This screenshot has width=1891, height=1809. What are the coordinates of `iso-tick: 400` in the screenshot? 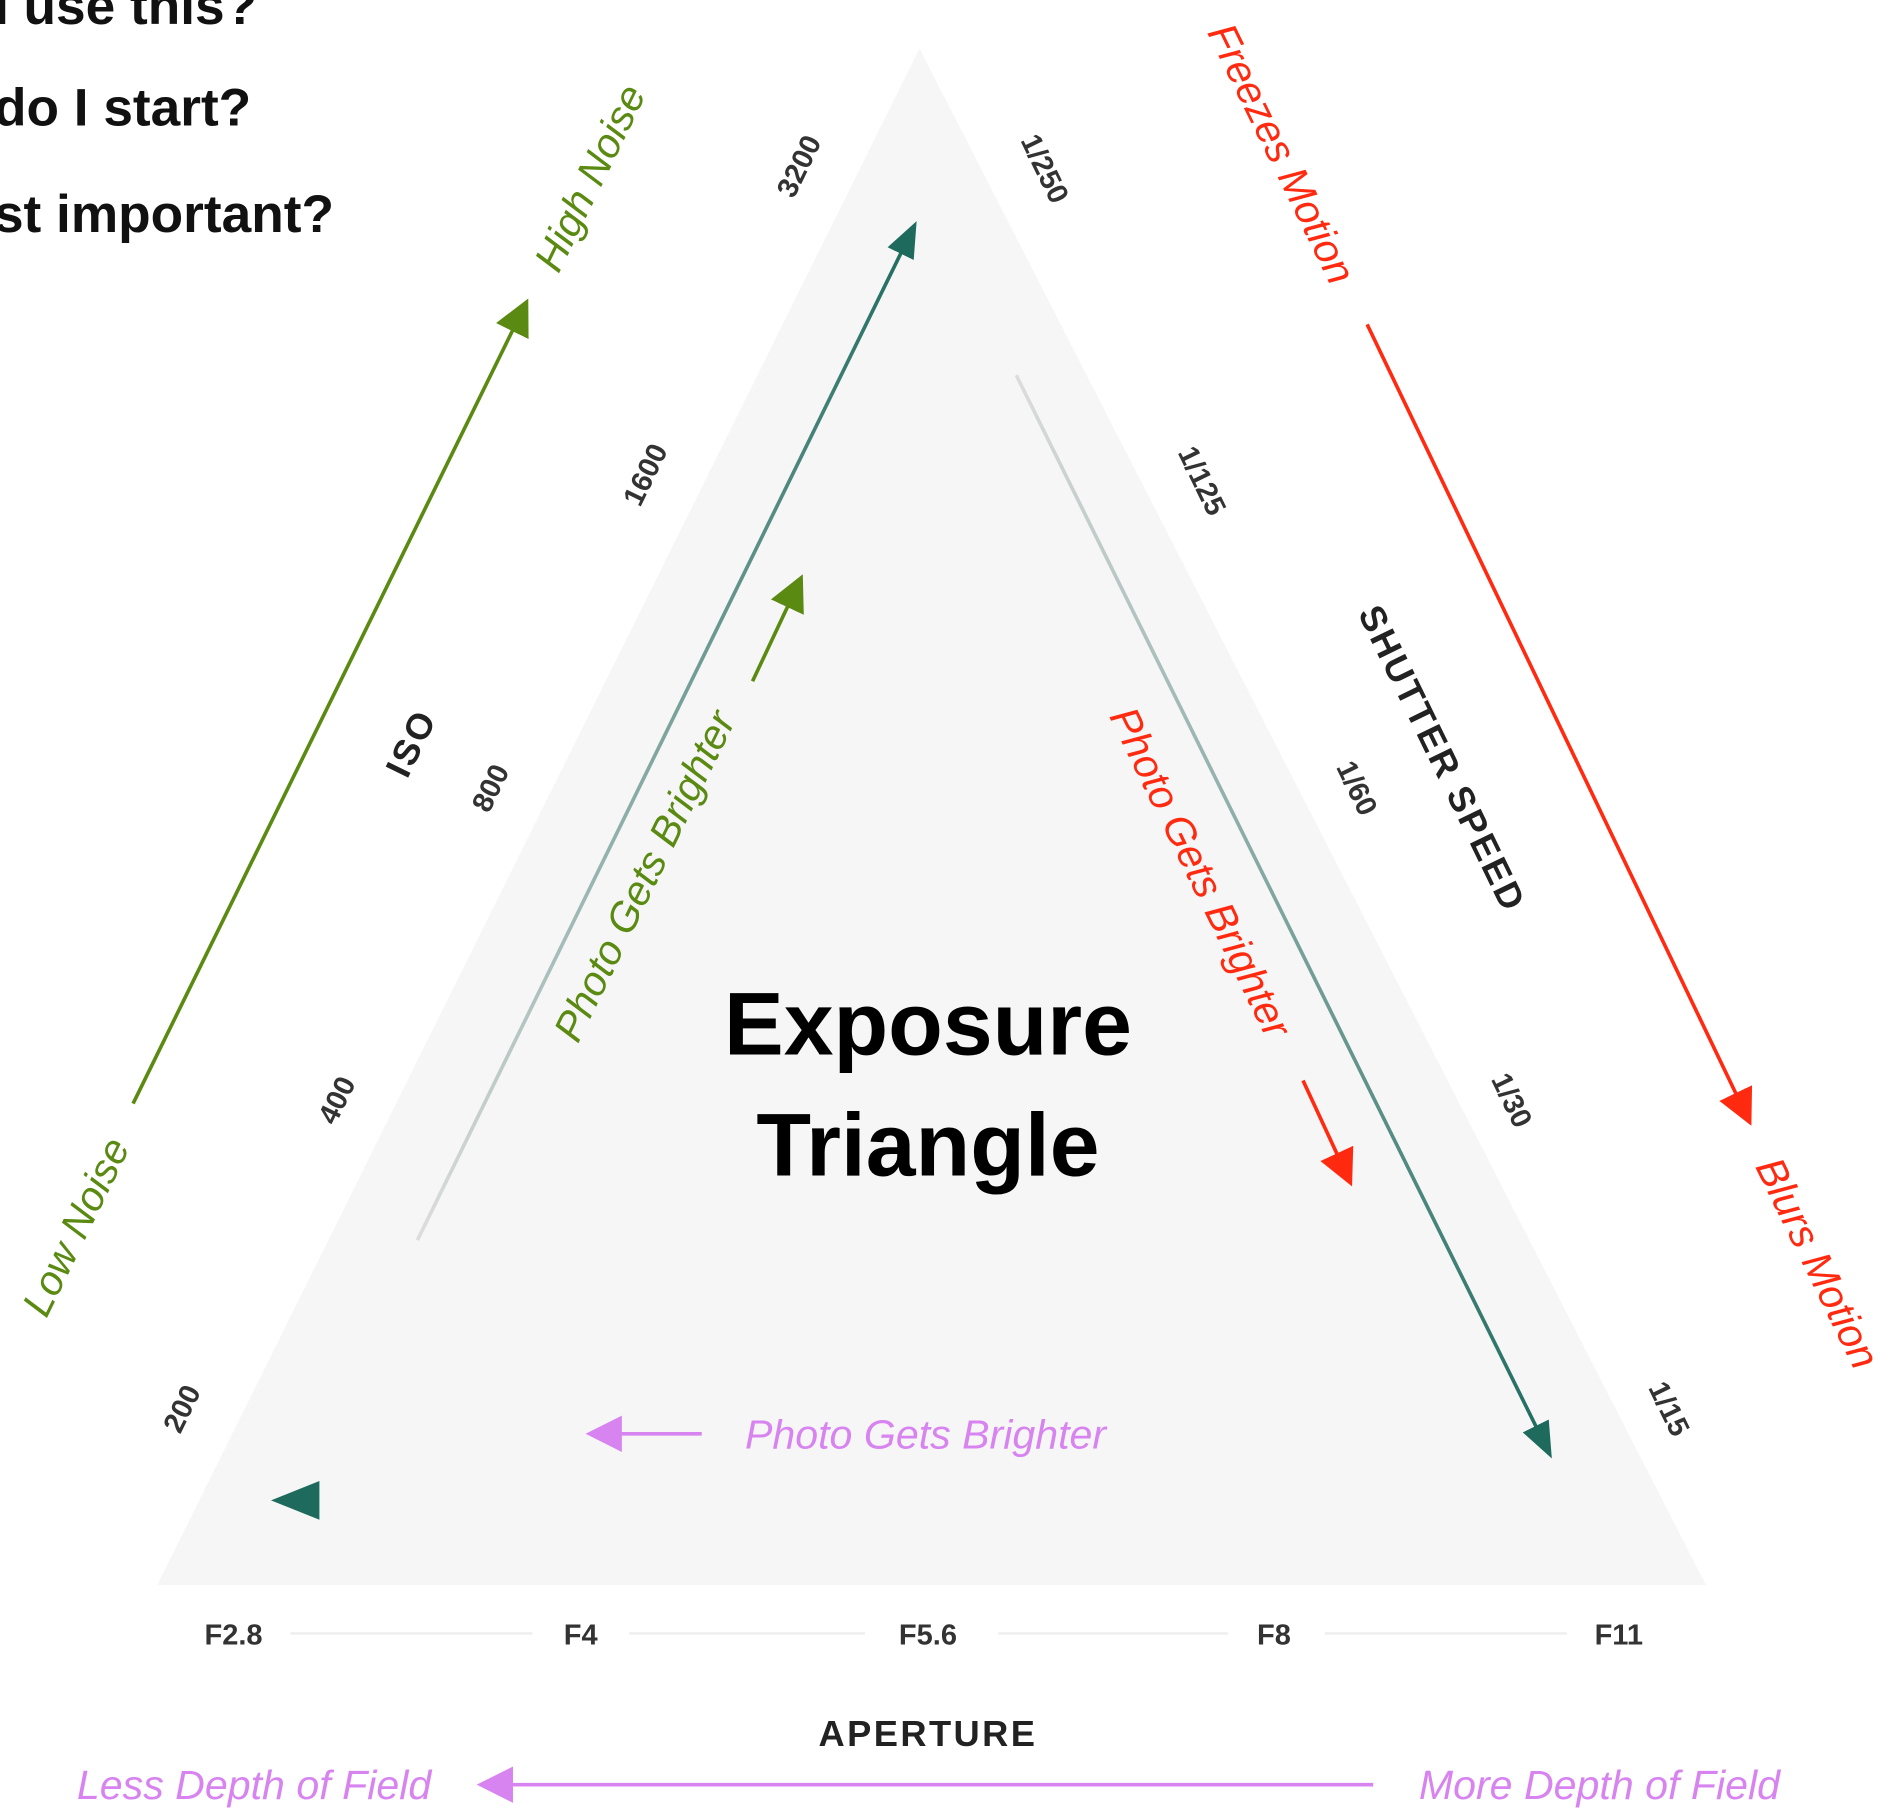 It's located at (338, 1101).